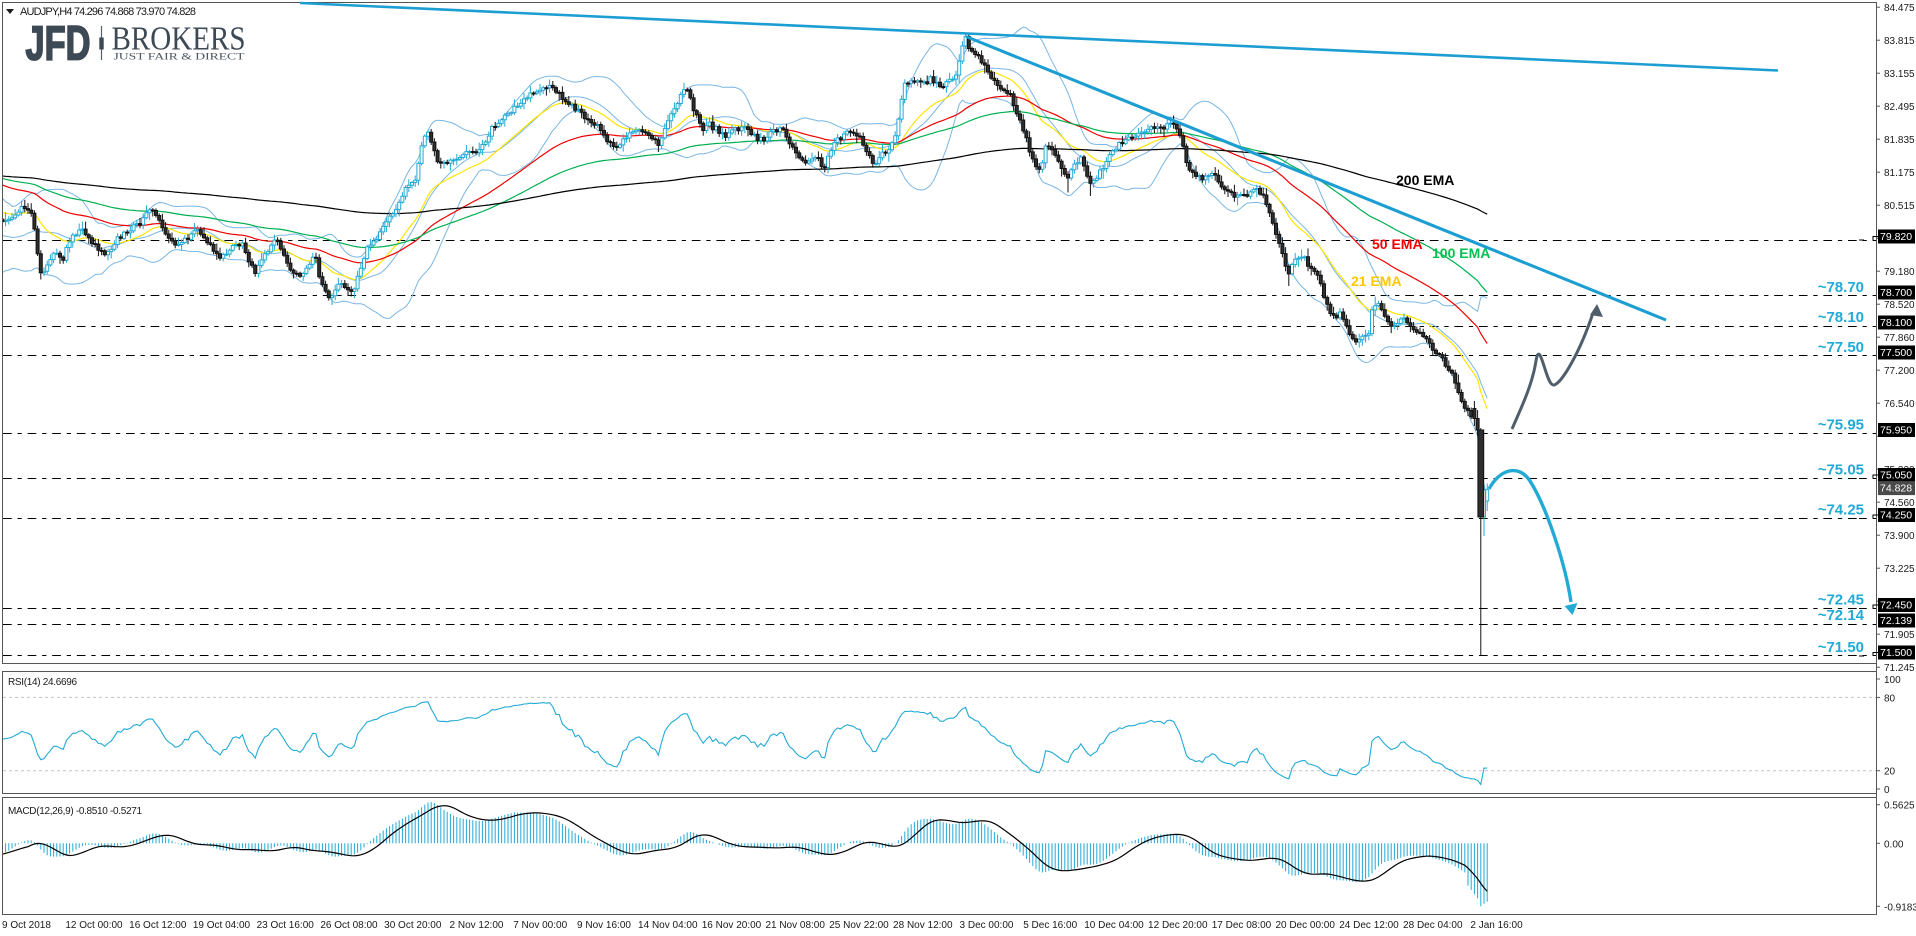  What do you see at coordinates (1899, 338) in the screenshot?
I see `svg-text: 77.860` at bounding box center [1899, 338].